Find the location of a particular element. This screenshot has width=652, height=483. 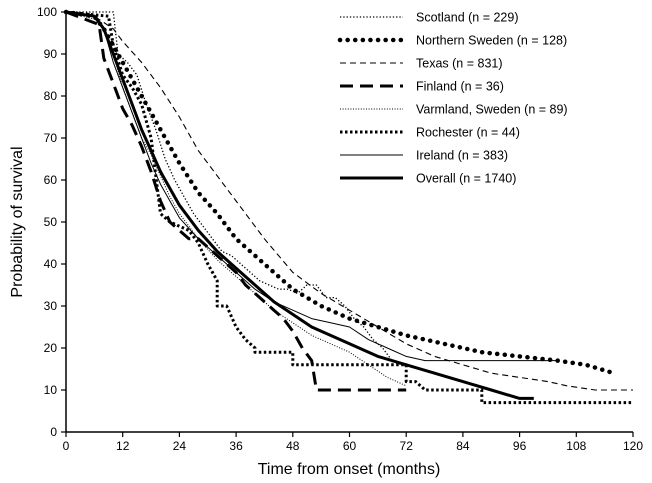

y-tick-label: 90 is located at coordinates (51, 54).